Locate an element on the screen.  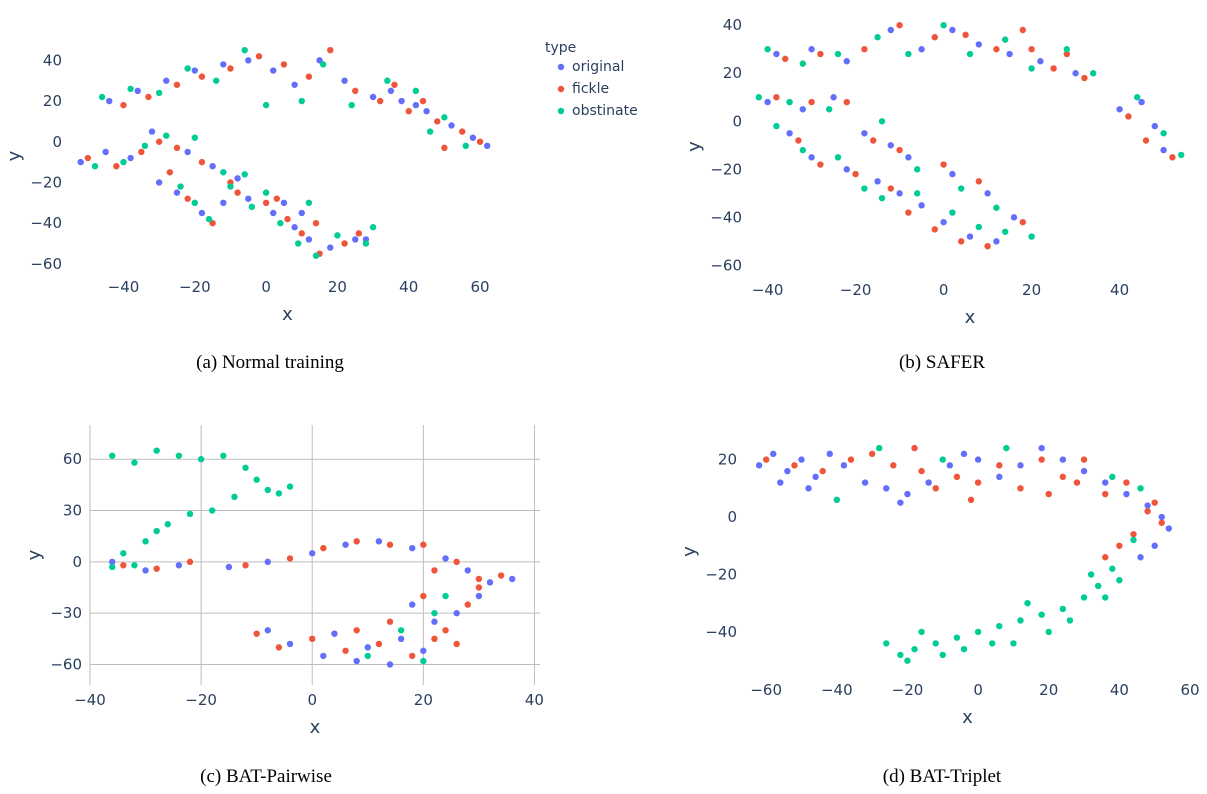
legend-label-fickle: fickle is located at coordinates (590, 89).